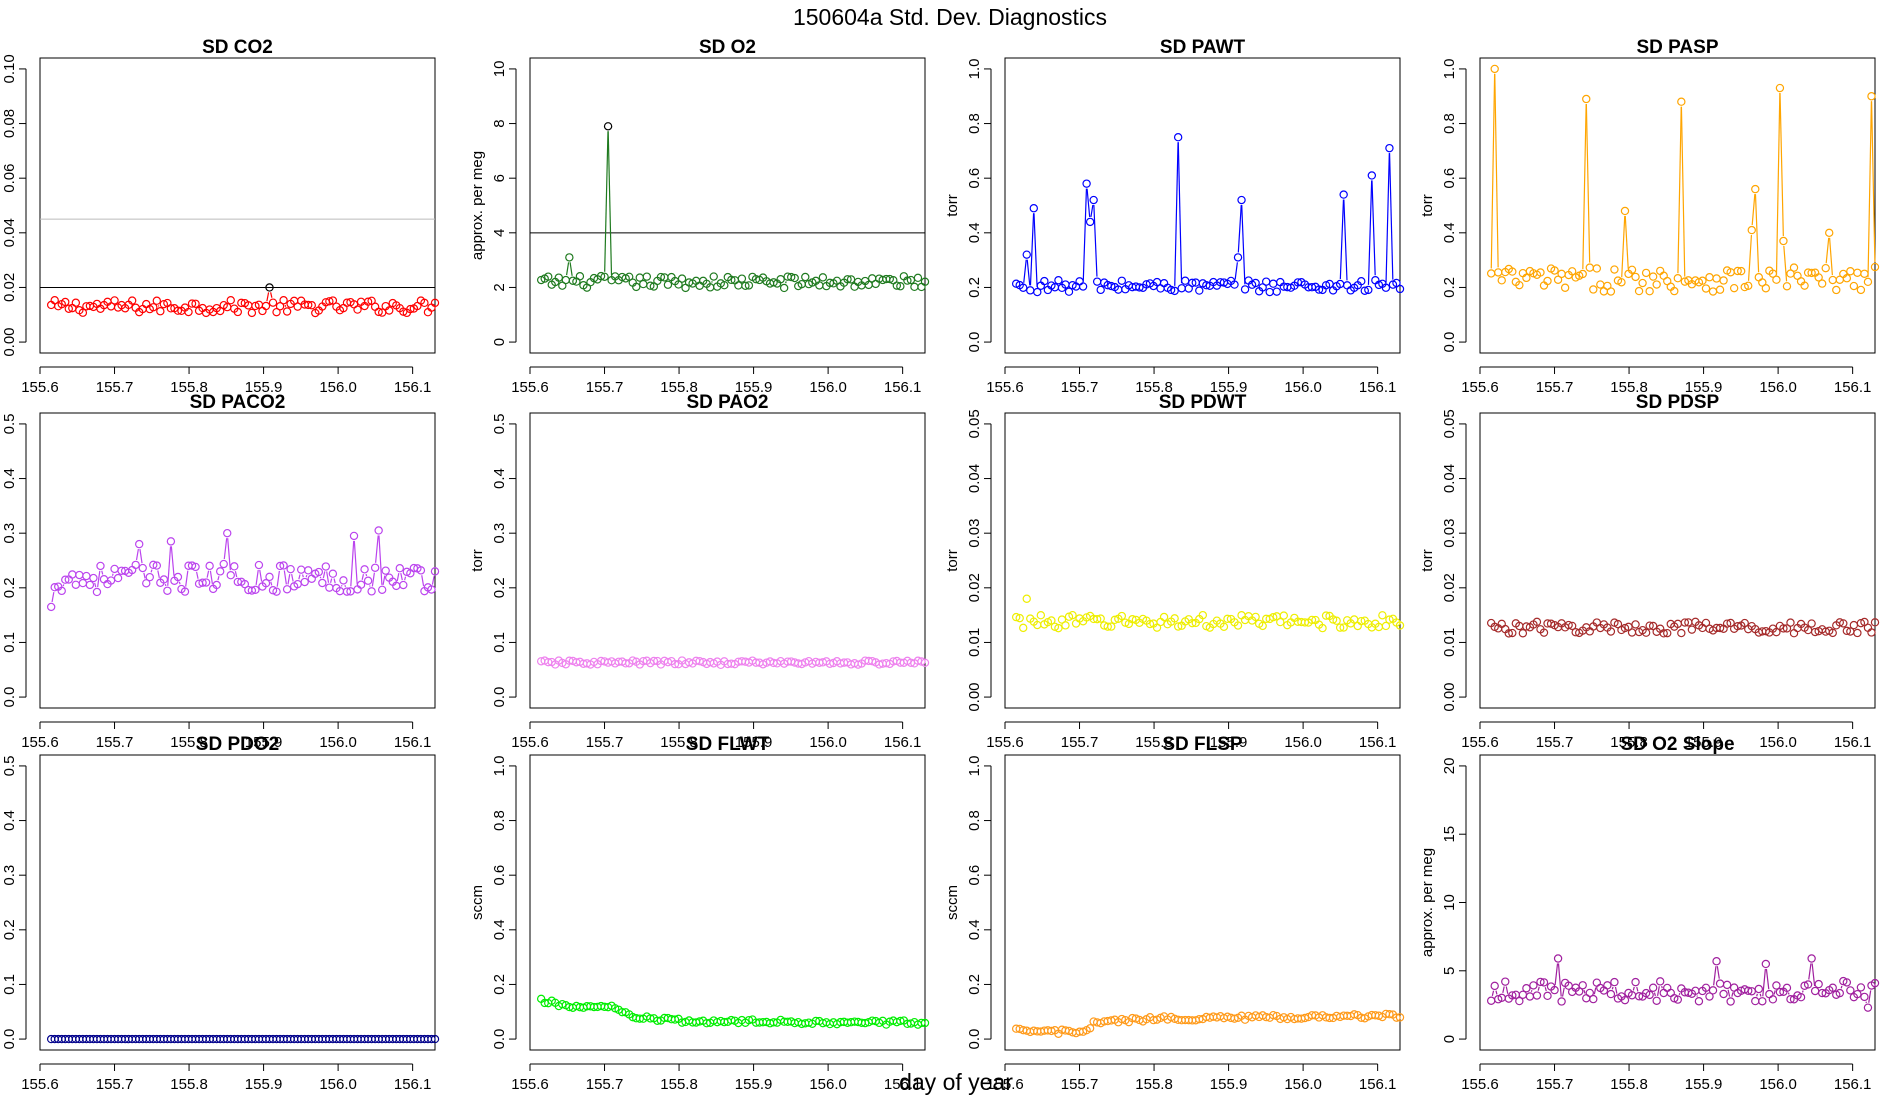 This screenshot has height=1100, width=1900. Describe the element at coordinates (499, 642) in the screenshot. I see `y-tick-label: 0.1` at that location.